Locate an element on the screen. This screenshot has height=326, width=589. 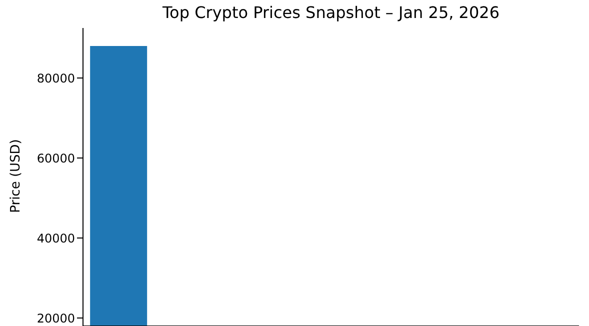
chart-title: Top Crypto Prices Snapshot – Jan 25, 2026 is located at coordinates (331, 12).